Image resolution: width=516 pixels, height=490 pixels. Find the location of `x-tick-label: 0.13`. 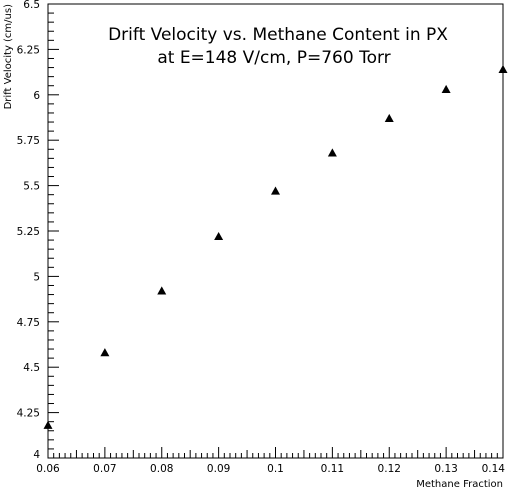

x-tick-label: 0.13 is located at coordinates (445, 469).